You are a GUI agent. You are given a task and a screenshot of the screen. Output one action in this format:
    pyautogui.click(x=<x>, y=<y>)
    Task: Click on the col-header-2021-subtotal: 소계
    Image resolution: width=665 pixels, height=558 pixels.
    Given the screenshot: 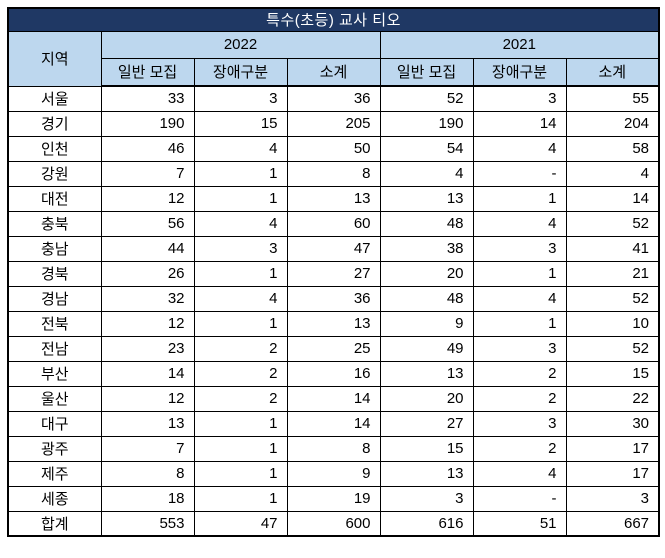 What is the action you would take?
    pyautogui.click(x=612, y=72)
    